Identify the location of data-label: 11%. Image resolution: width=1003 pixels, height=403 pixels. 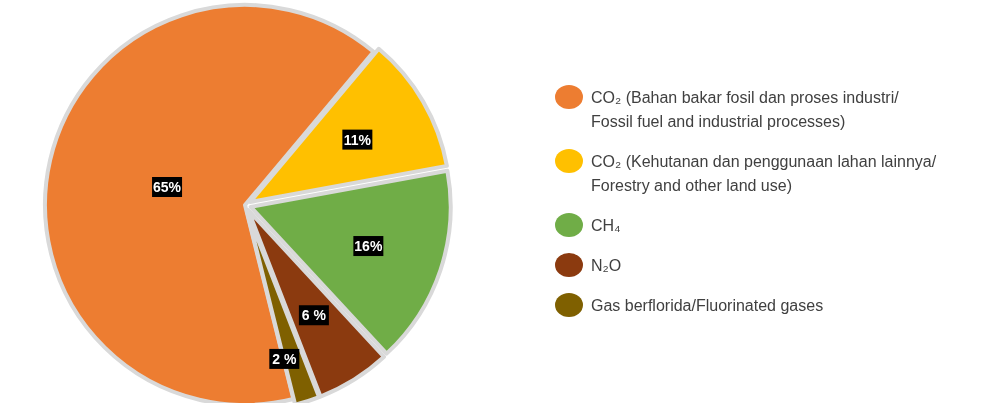
(357, 139).